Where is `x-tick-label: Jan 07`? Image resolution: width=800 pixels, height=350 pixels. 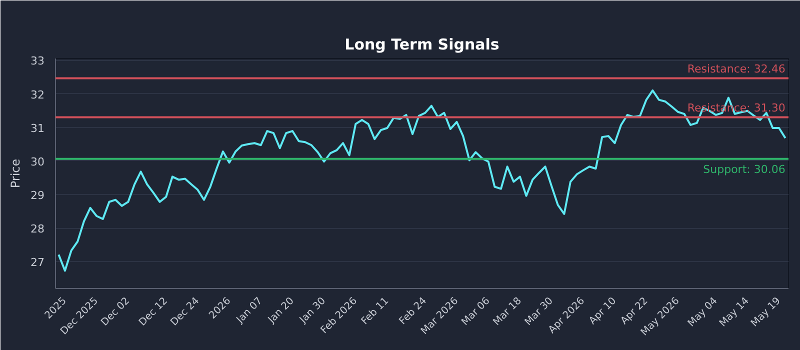
x-tick-label: Jan 07 is located at coordinates (249, 311).